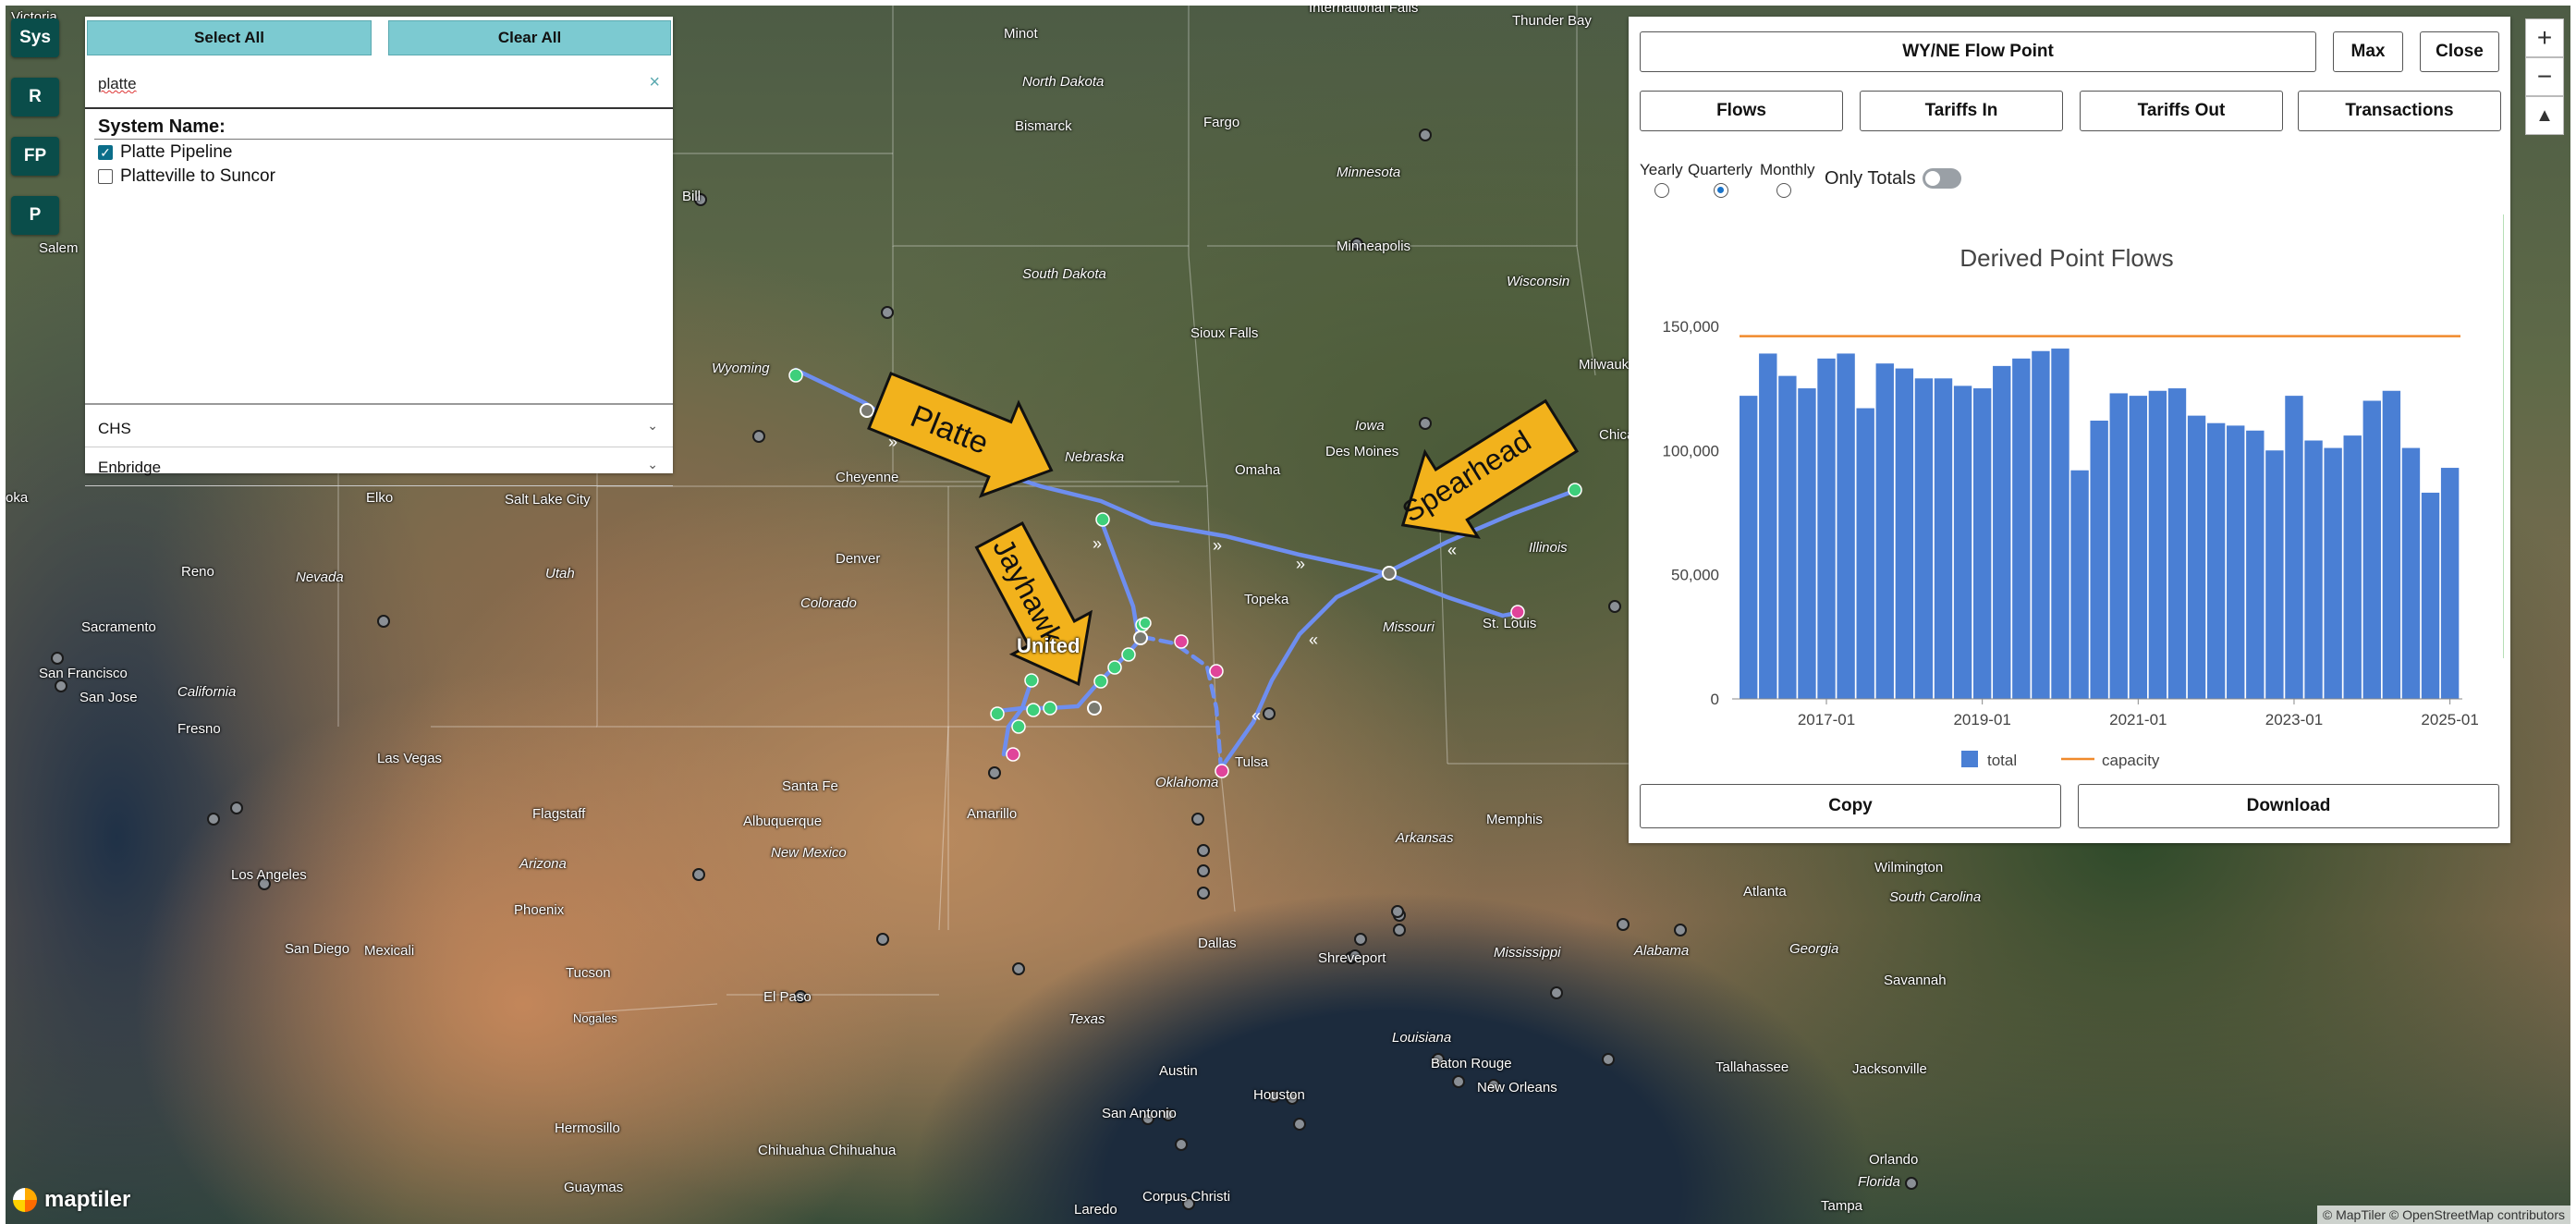 This screenshot has width=2576, height=1224. Describe the element at coordinates (35, 156) in the screenshot. I see `nav-fp-button: FP` at that location.